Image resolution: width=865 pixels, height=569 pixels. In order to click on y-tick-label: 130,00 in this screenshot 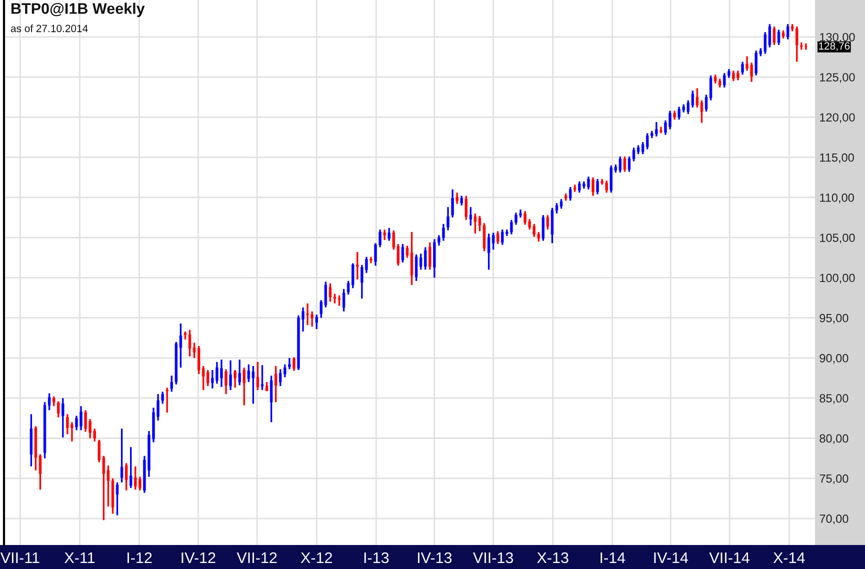, I will do `click(837, 37)`.